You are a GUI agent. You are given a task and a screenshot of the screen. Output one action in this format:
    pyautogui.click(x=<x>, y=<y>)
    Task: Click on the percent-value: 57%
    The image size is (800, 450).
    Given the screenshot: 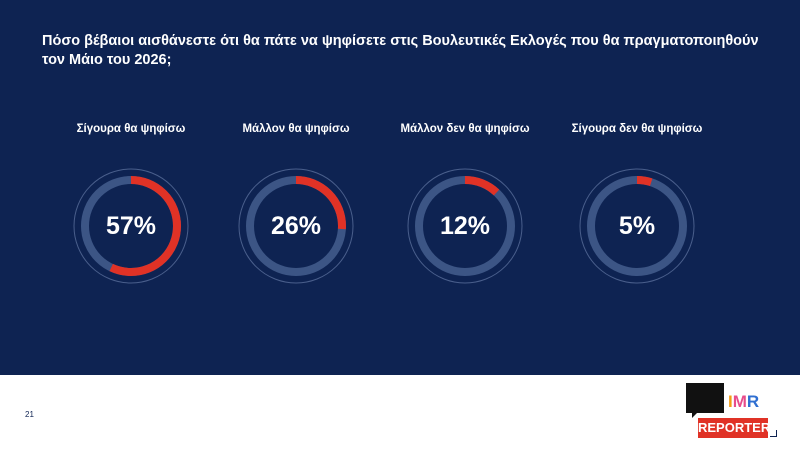 What is the action you would take?
    pyautogui.click(x=131, y=226)
    